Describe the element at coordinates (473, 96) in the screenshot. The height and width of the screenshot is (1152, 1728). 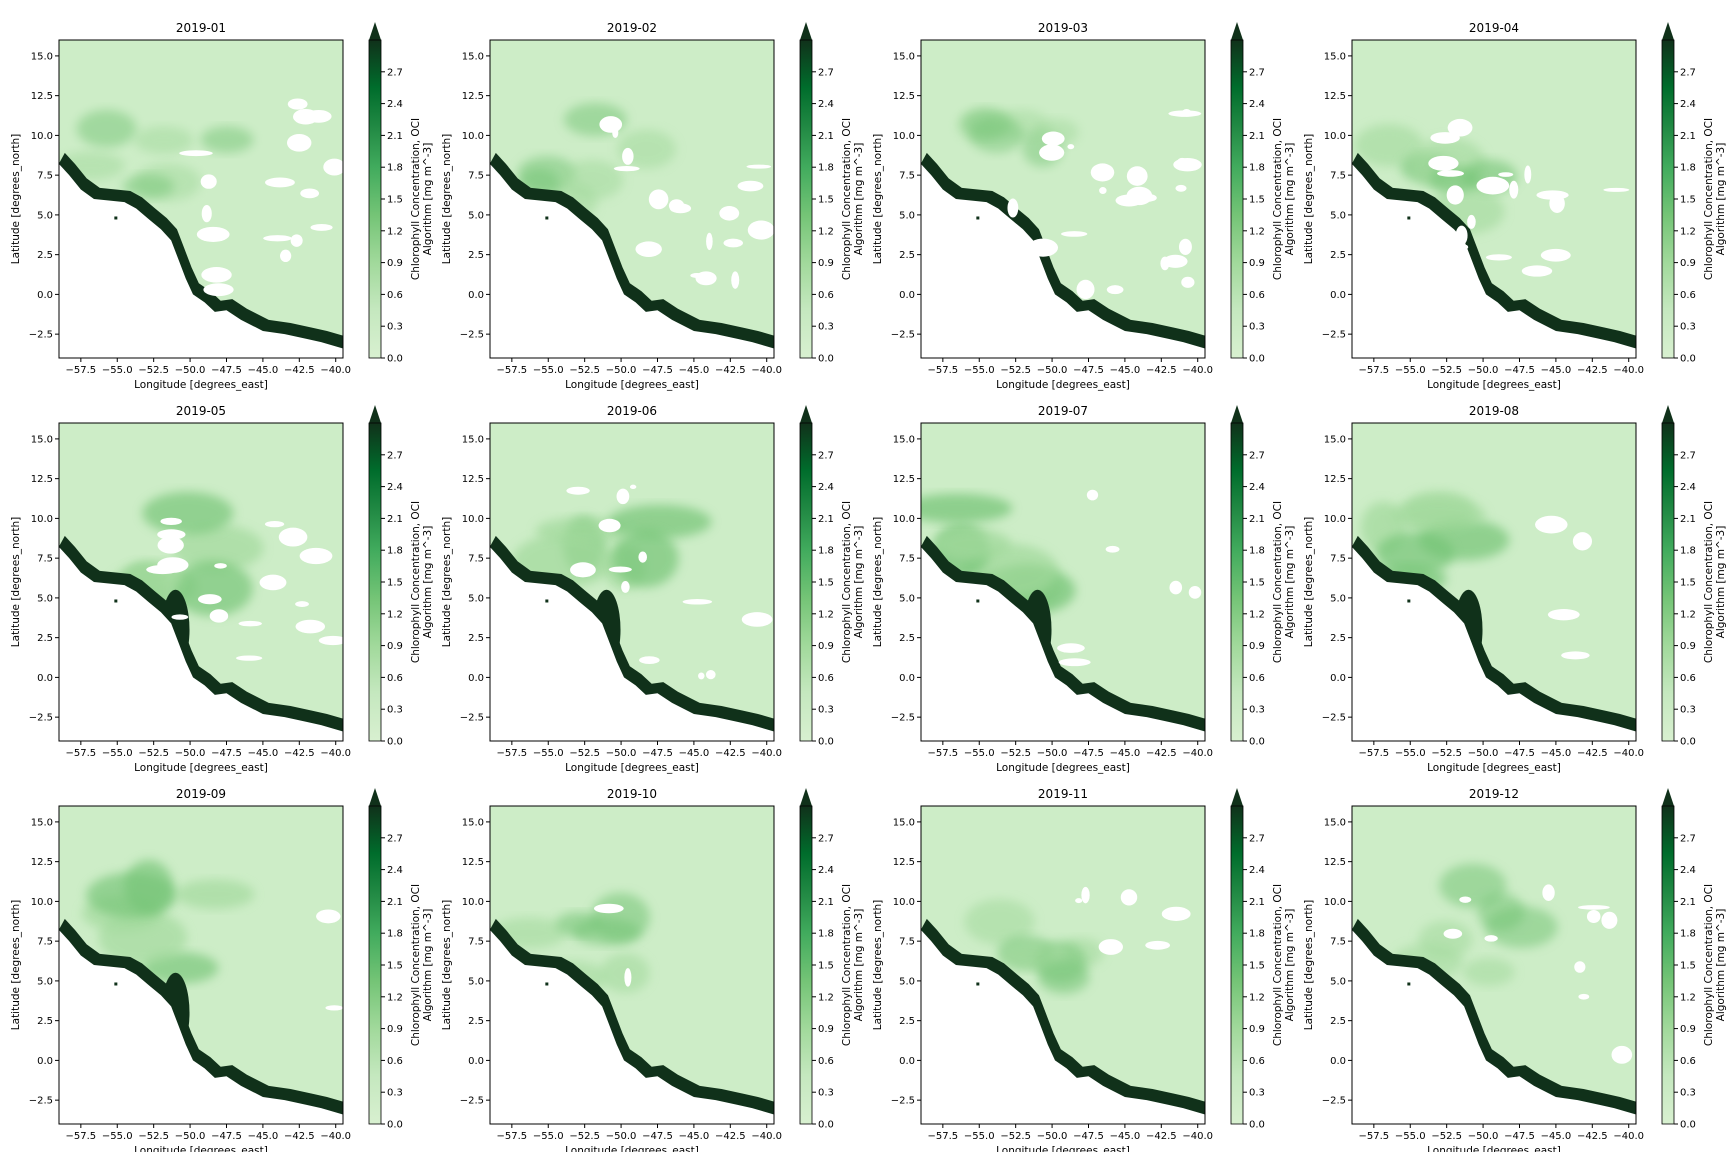
I see `y-tick-label: 12.5` at that location.